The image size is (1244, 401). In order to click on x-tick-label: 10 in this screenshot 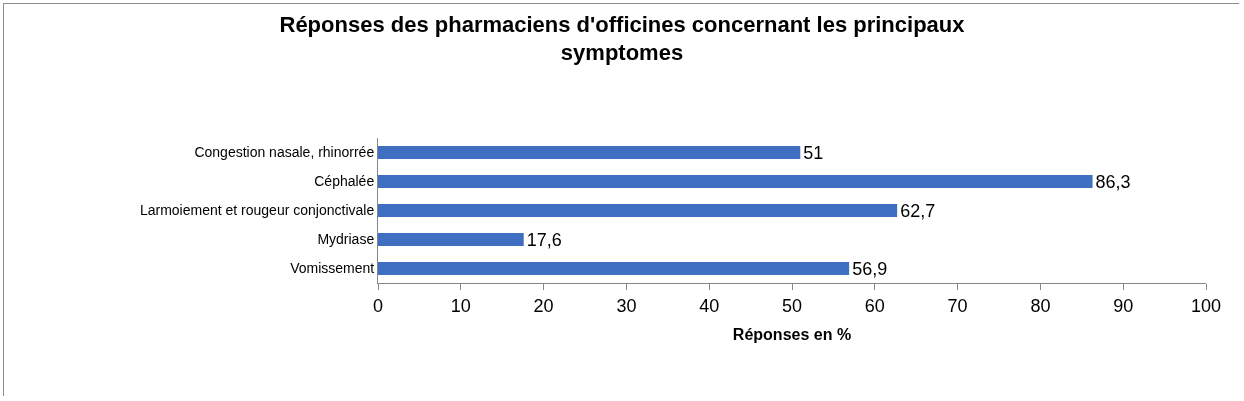, I will do `click(460, 305)`.